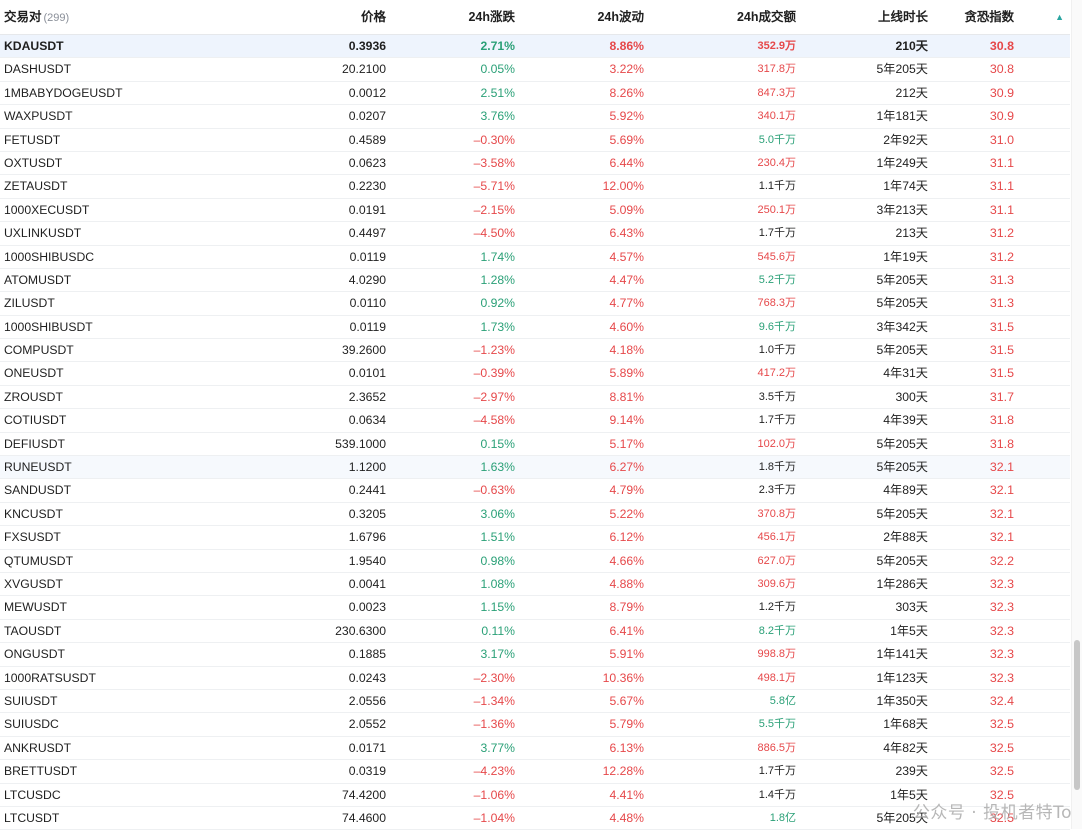 The width and height of the screenshot is (1082, 830). I want to click on table-row: XVGUSDT 0.0041 1.08% 4.88% 309.6万 1年286天 32.3, so click(535, 585).